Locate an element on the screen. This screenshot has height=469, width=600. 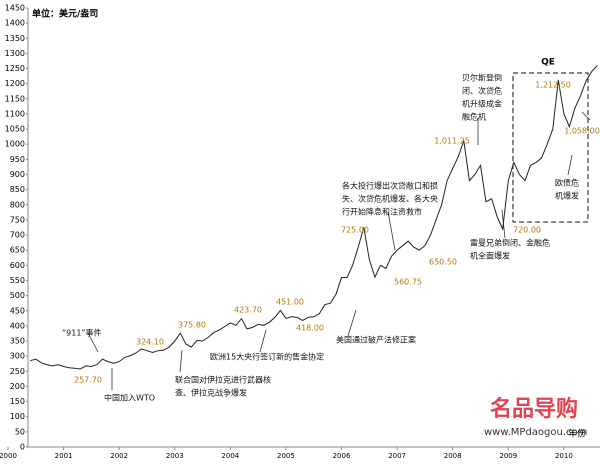
event-note: 各大投行爆出次贷敞口和损 is located at coordinates (390, 186).